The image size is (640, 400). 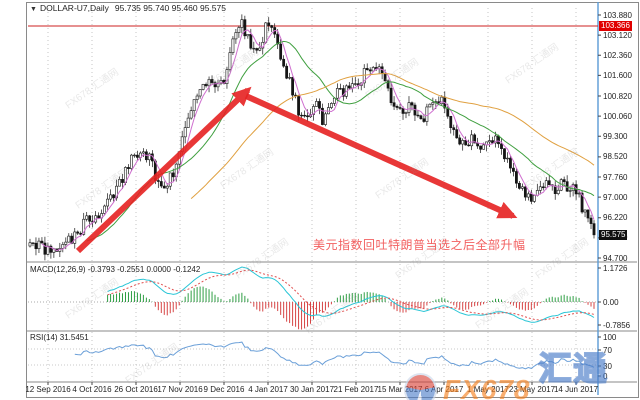 What do you see at coordinates (607, 350) in the screenshot?
I see `rsi-axis-label: 70` at bounding box center [607, 350].